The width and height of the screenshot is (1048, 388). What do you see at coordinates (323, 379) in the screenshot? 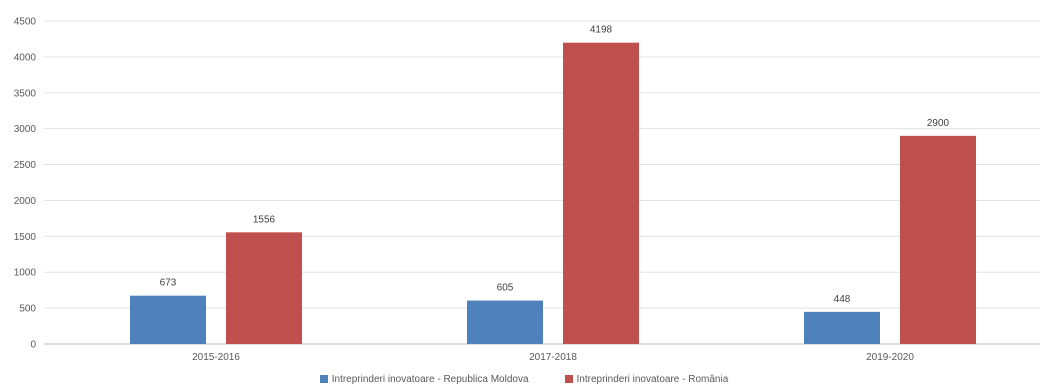
I see `legend-swatch-moldova` at bounding box center [323, 379].